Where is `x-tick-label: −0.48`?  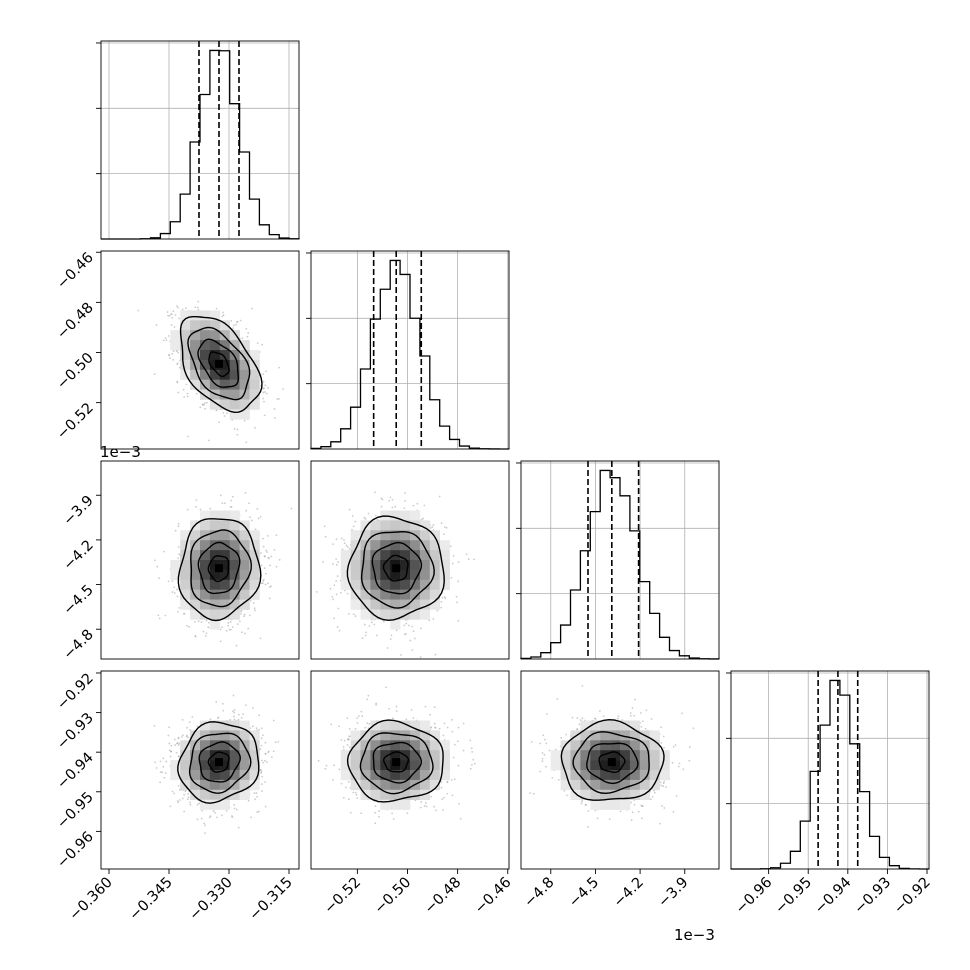 x-tick-label: −0.48 is located at coordinates (443, 896).